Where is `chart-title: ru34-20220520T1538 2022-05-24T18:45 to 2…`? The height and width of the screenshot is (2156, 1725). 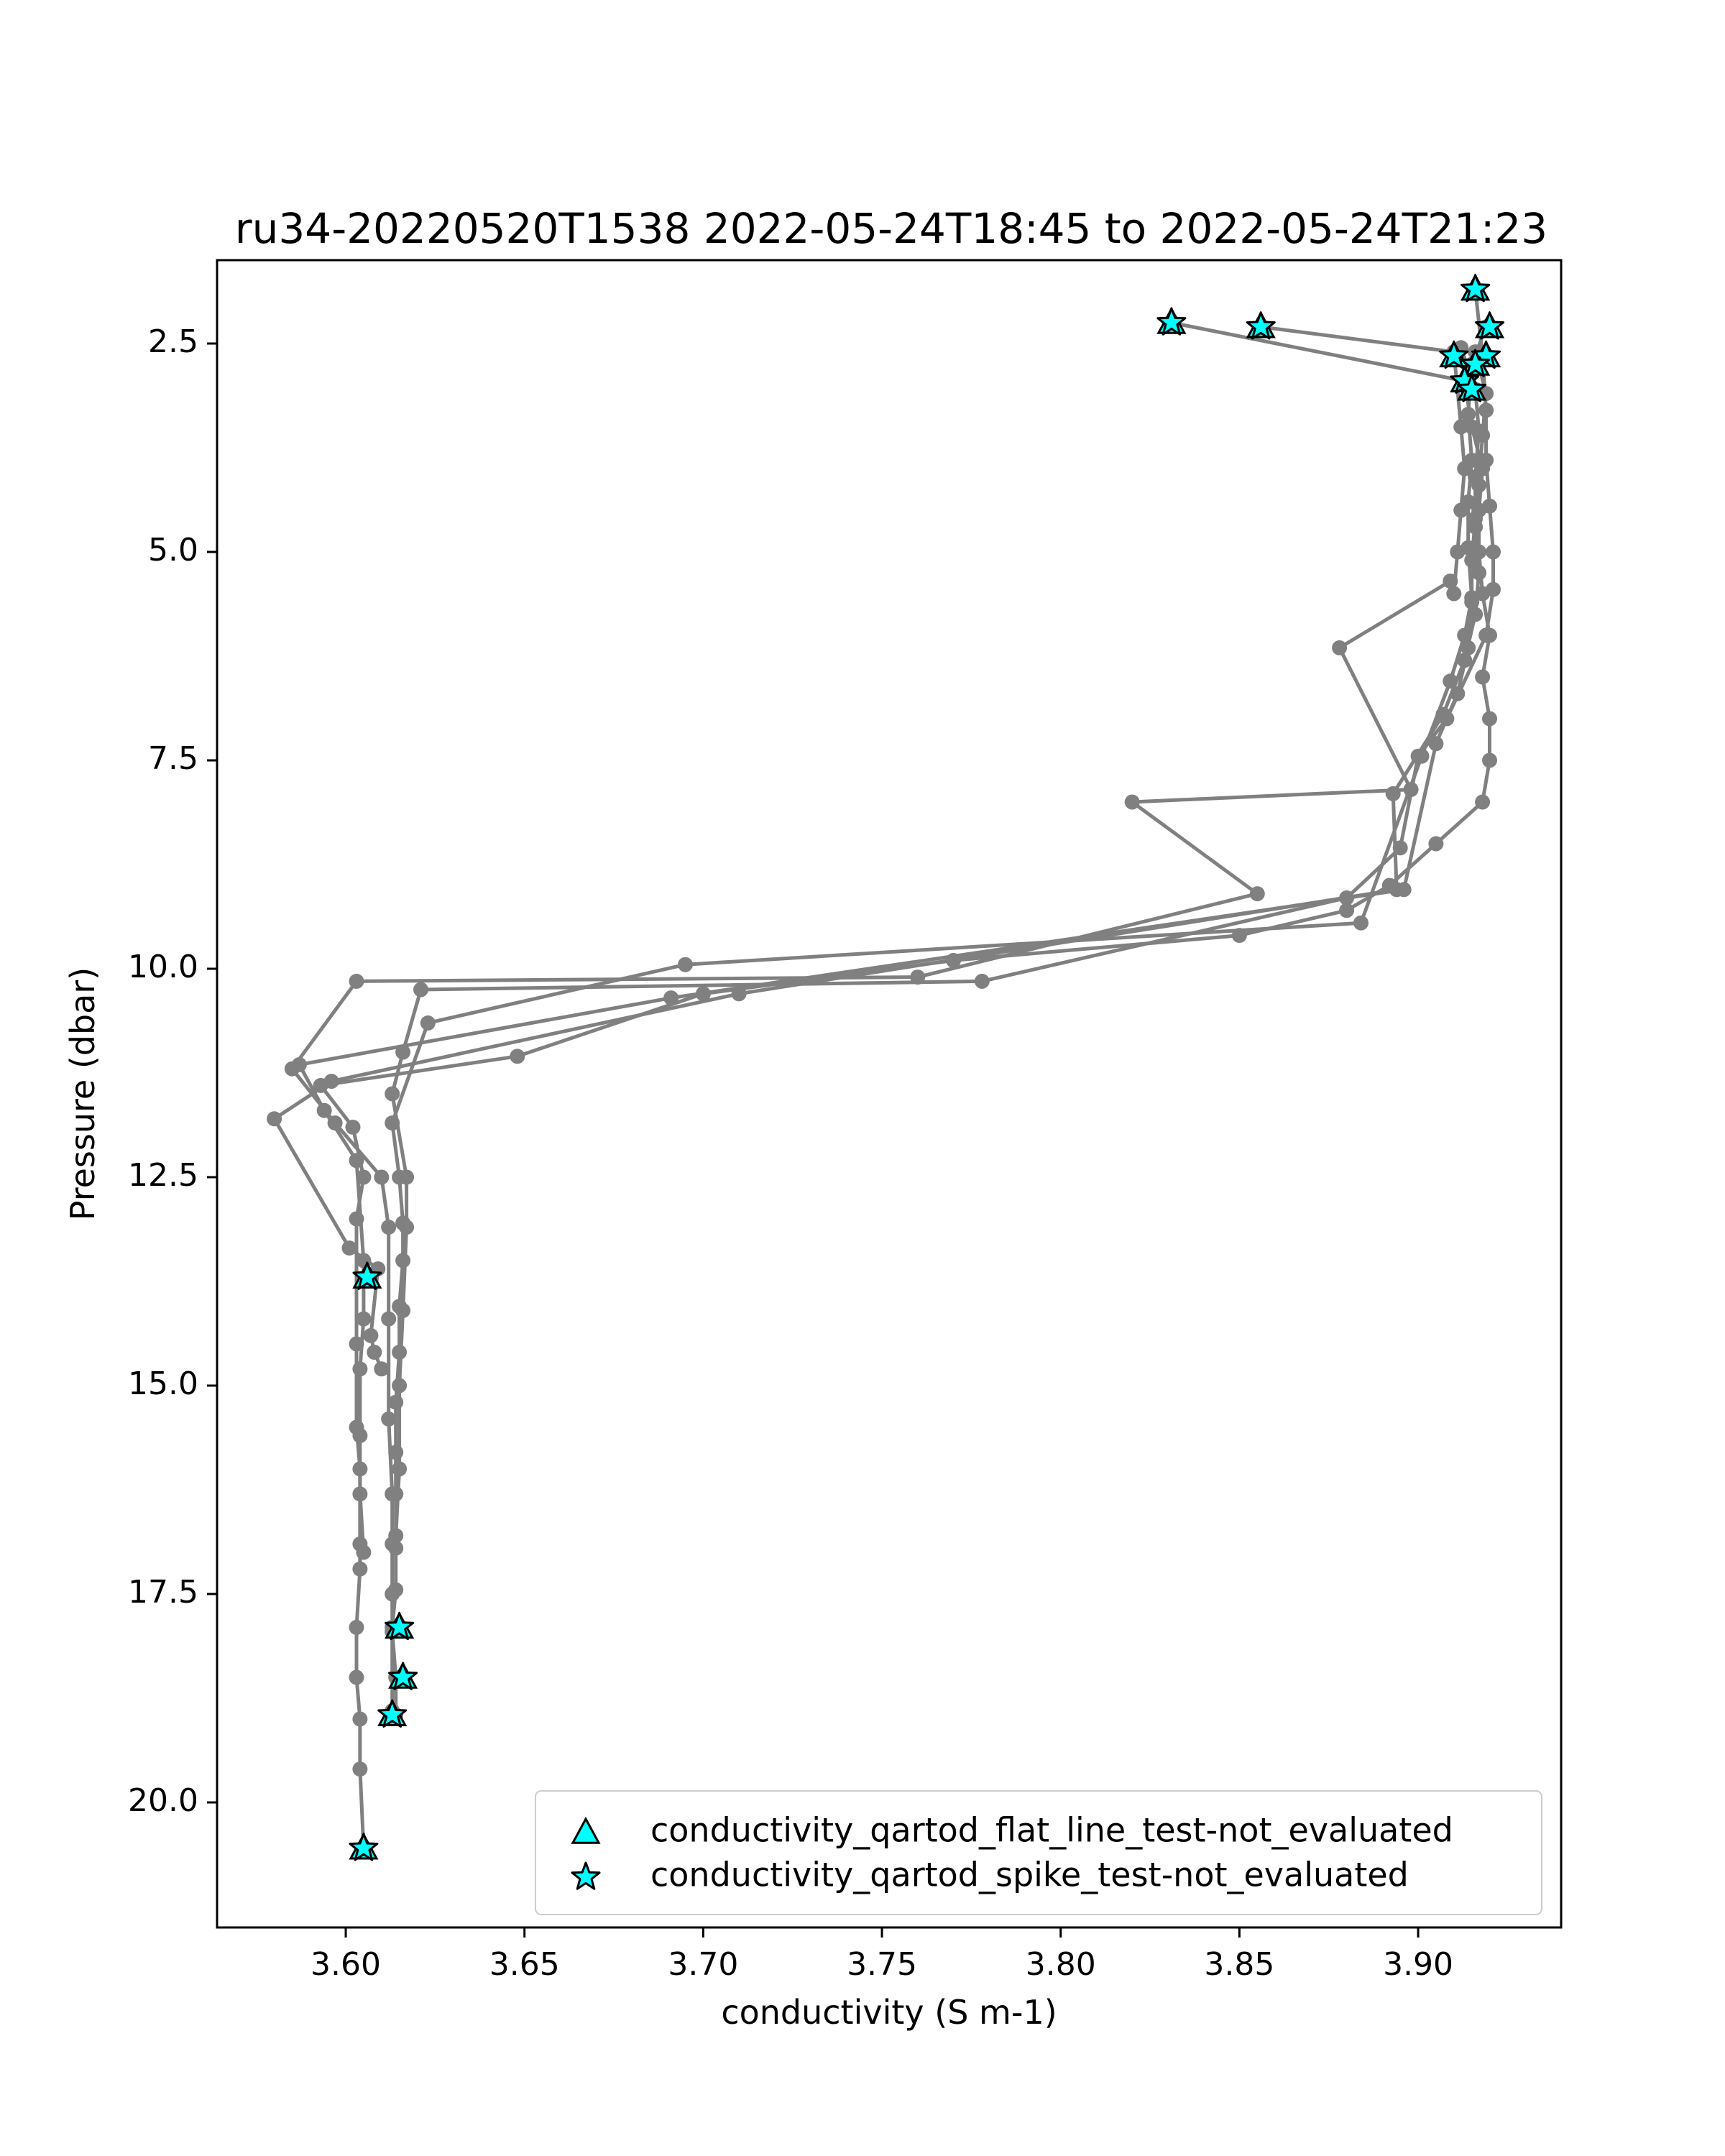 chart-title: ru34-20220520T1538 2022-05-24T18:45 to 2… is located at coordinates (891, 229).